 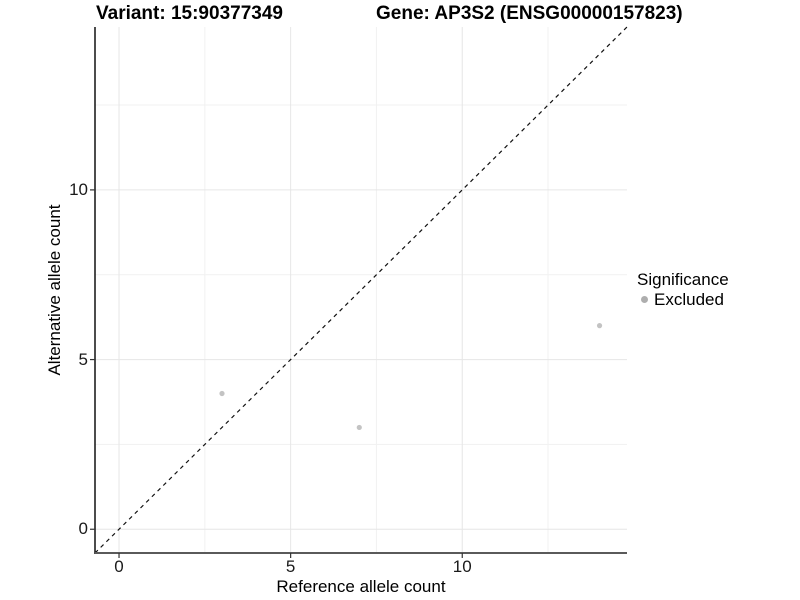 What do you see at coordinates (83, 529) in the screenshot?
I see `y-tick-label: 0` at bounding box center [83, 529].